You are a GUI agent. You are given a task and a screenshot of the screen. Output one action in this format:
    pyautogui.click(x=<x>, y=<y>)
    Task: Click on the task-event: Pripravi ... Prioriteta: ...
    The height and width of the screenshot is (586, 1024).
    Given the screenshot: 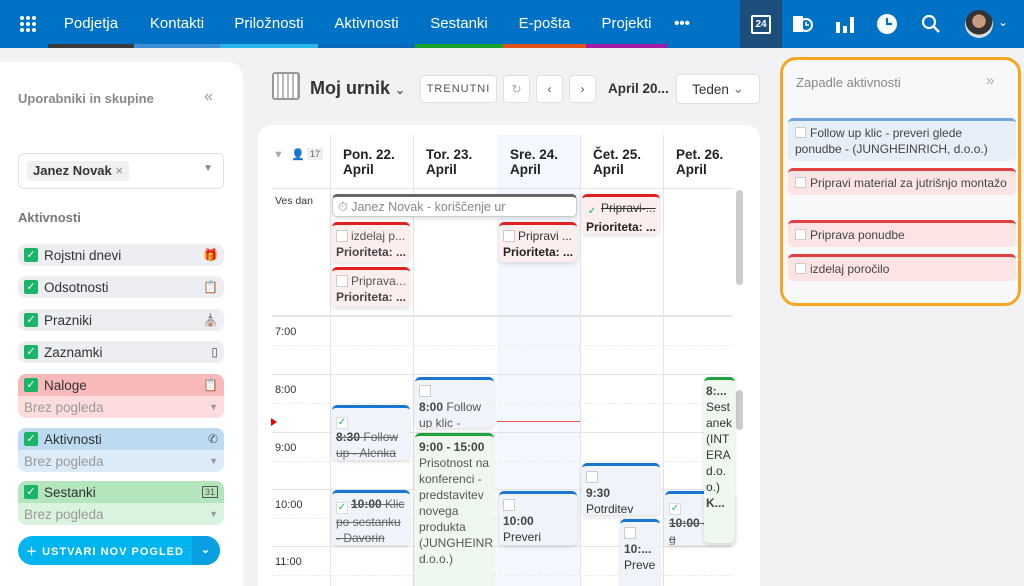 What is the action you would take?
    pyautogui.click(x=538, y=242)
    